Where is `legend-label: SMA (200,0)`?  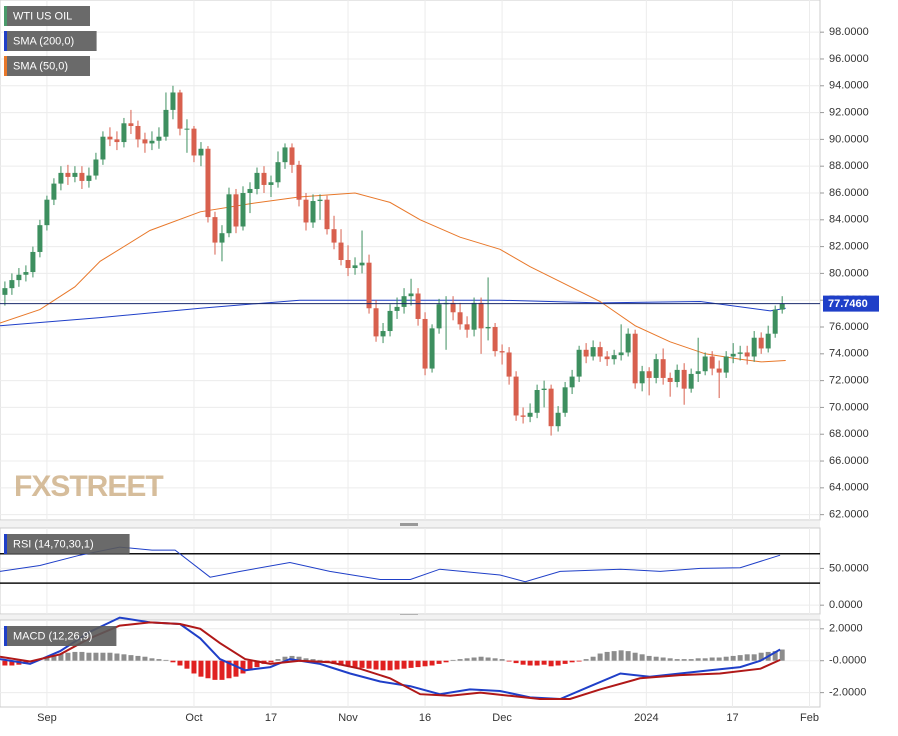
legend-label: SMA (200,0) is located at coordinates (43, 41).